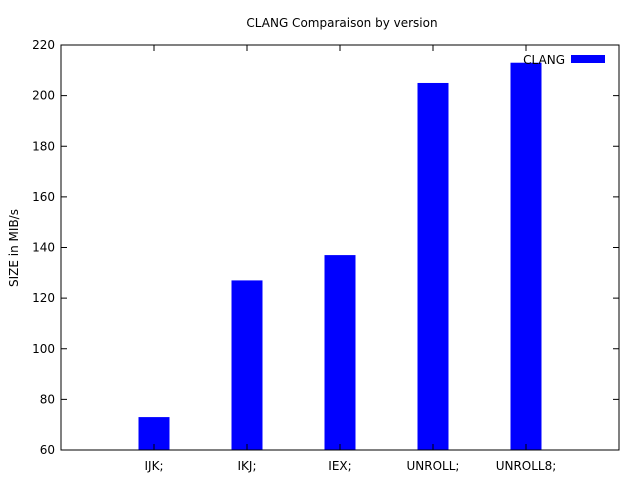  Describe the element at coordinates (47, 450) in the screenshot. I see `y-tick-label-0: 60` at that location.